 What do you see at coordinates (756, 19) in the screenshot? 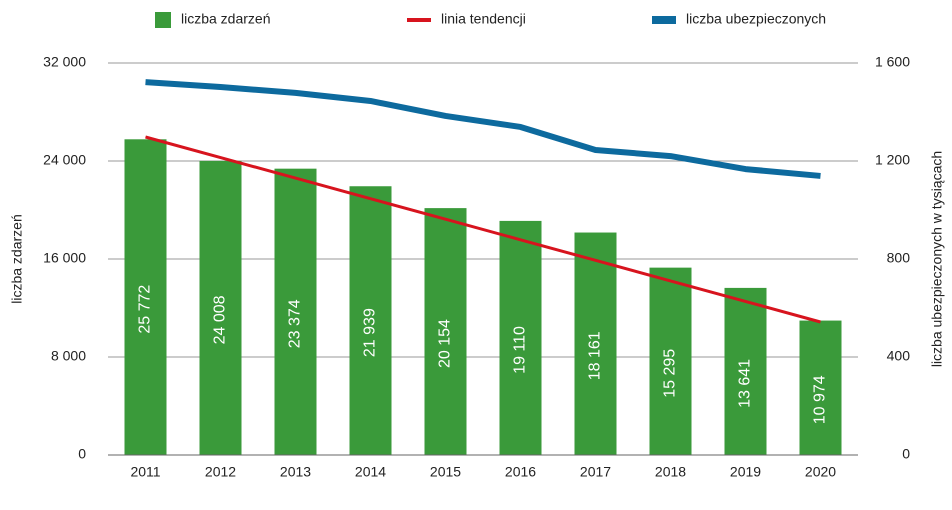
I see `legend-label: liczba ubezpieczonych` at bounding box center [756, 19].